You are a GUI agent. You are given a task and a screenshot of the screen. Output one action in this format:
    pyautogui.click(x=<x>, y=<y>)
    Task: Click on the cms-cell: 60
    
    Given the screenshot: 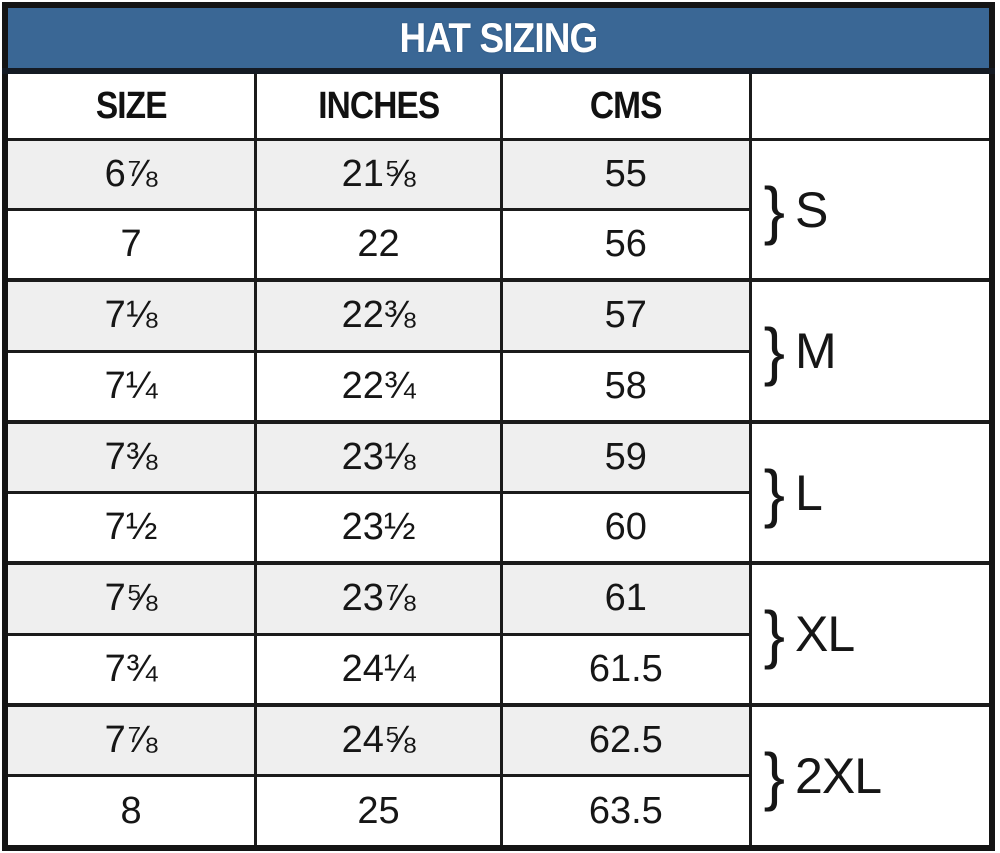 What is the action you would take?
    pyautogui.click(x=625, y=528)
    